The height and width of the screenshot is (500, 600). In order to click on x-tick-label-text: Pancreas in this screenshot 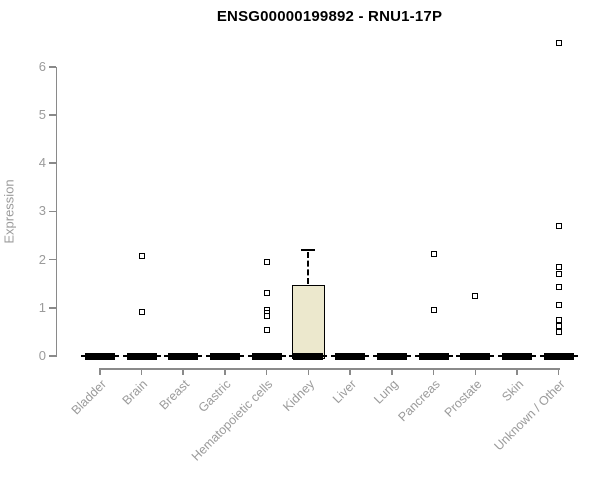, I will do `click(419, 401)`.